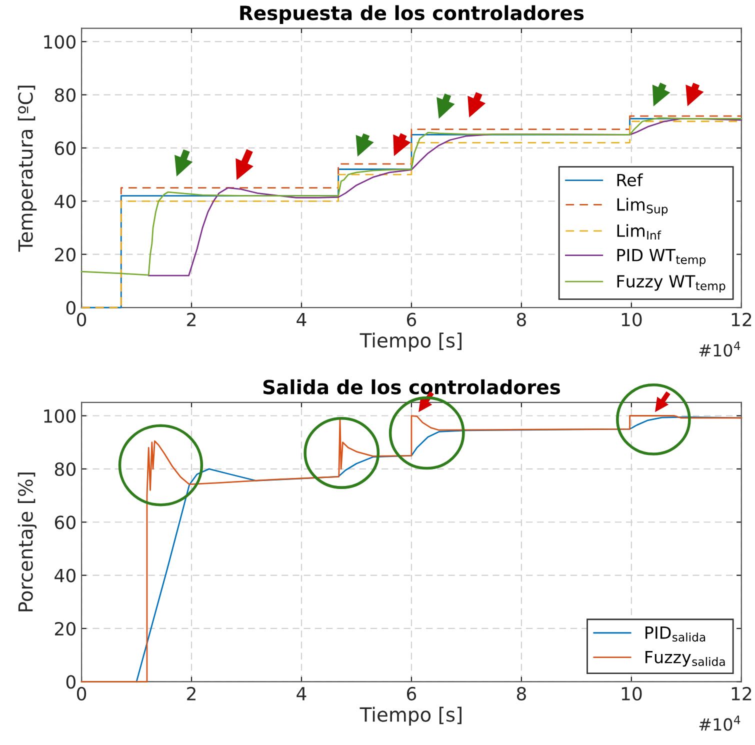 The width and height of the screenshot is (755, 745). What do you see at coordinates (685, 659) in the screenshot?
I see `legend-label: Fuzzy$_{salida}$` at bounding box center [685, 659].